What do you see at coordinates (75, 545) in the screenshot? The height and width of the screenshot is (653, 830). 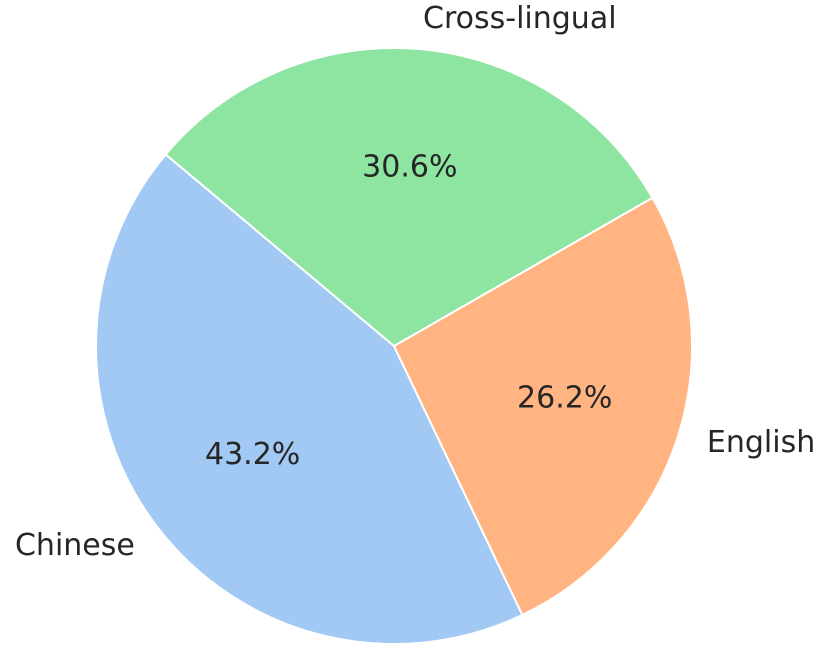 I see `slice-label: Chinese` at bounding box center [75, 545].